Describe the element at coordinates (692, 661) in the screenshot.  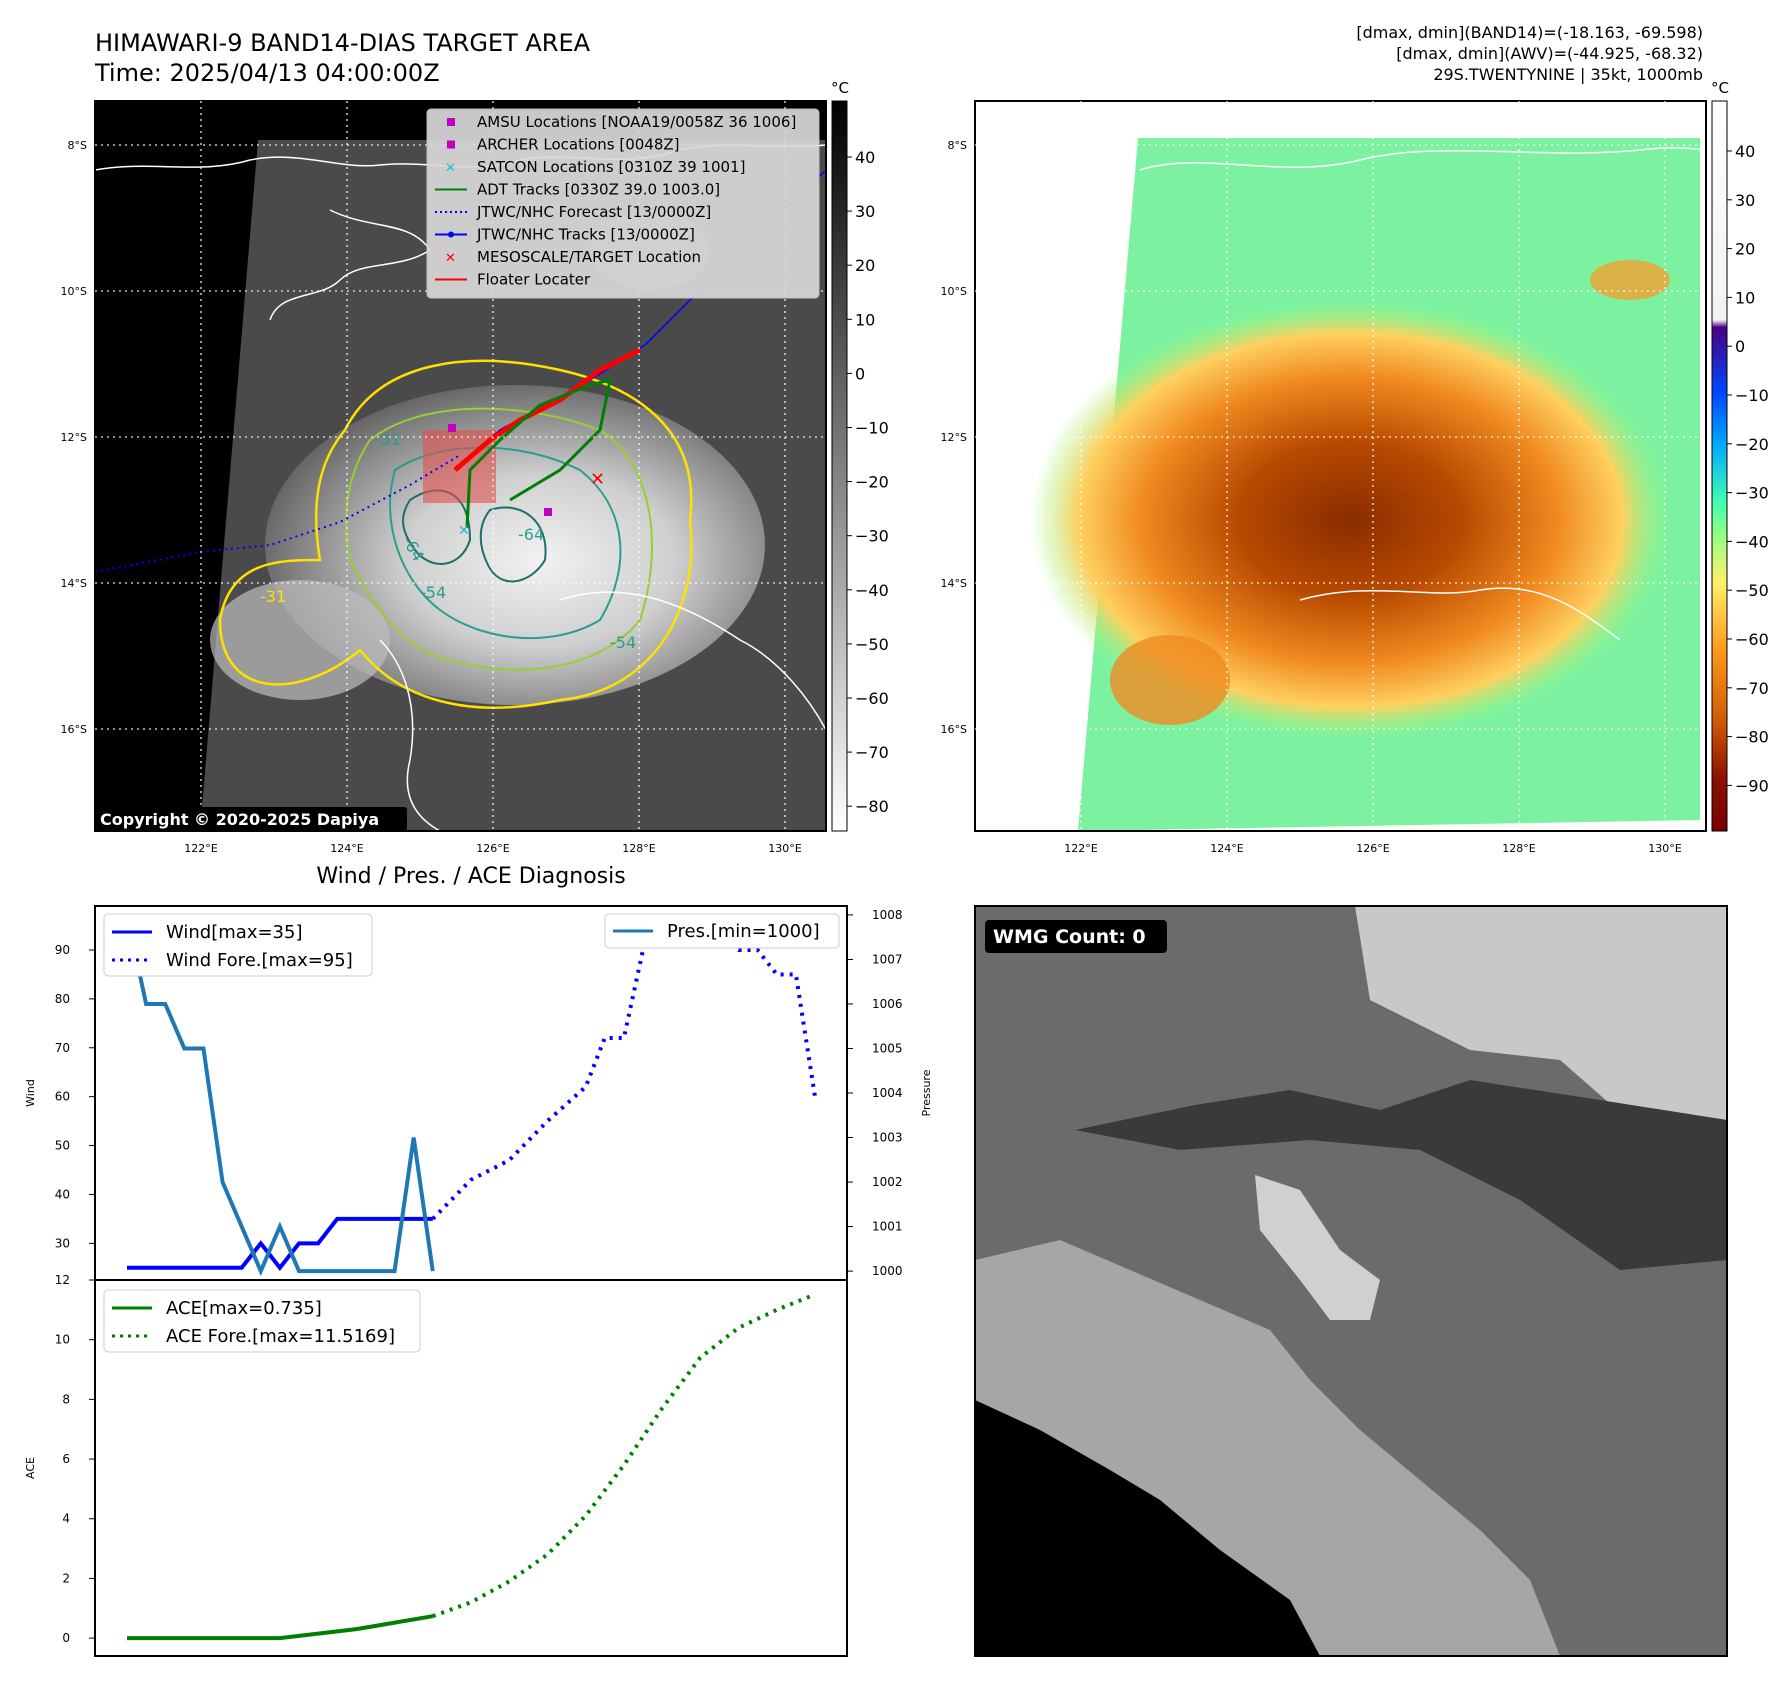
I see `coastline-south` at that location.